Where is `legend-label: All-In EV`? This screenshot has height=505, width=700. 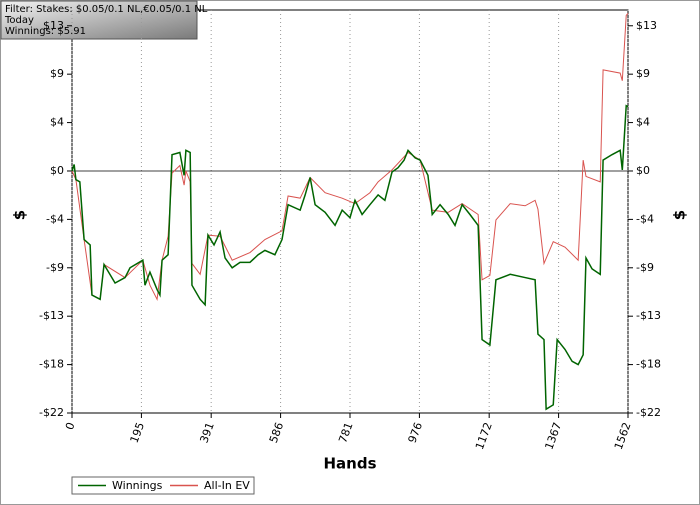
legend-label: All-In EV is located at coordinates (227, 485).